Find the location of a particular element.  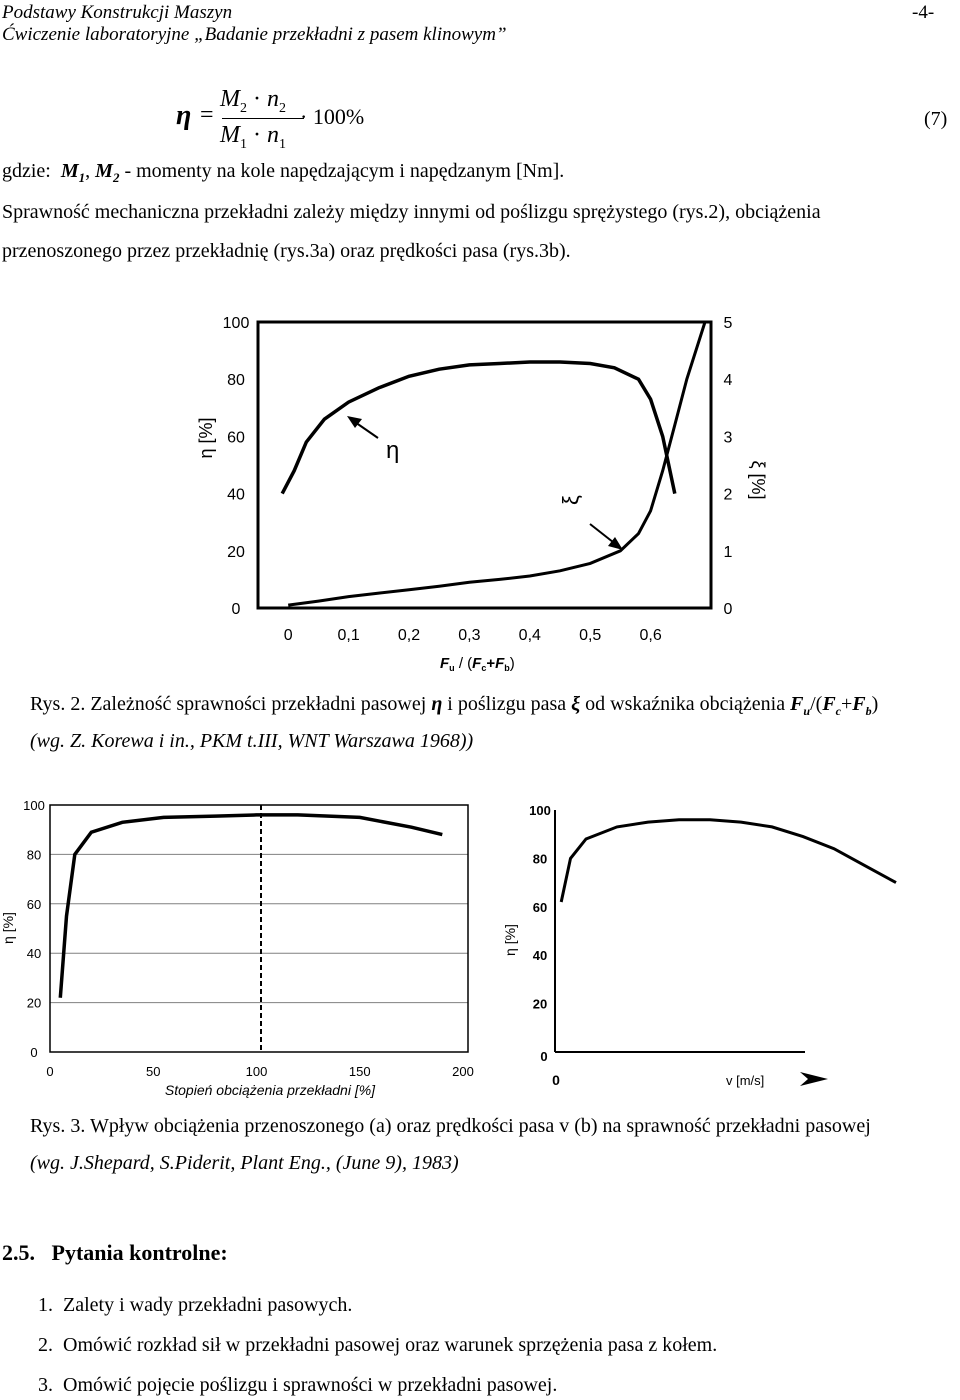

fig3a-y-tick-labels: 0 20 40 60 80 100 is located at coordinates (34, 929).